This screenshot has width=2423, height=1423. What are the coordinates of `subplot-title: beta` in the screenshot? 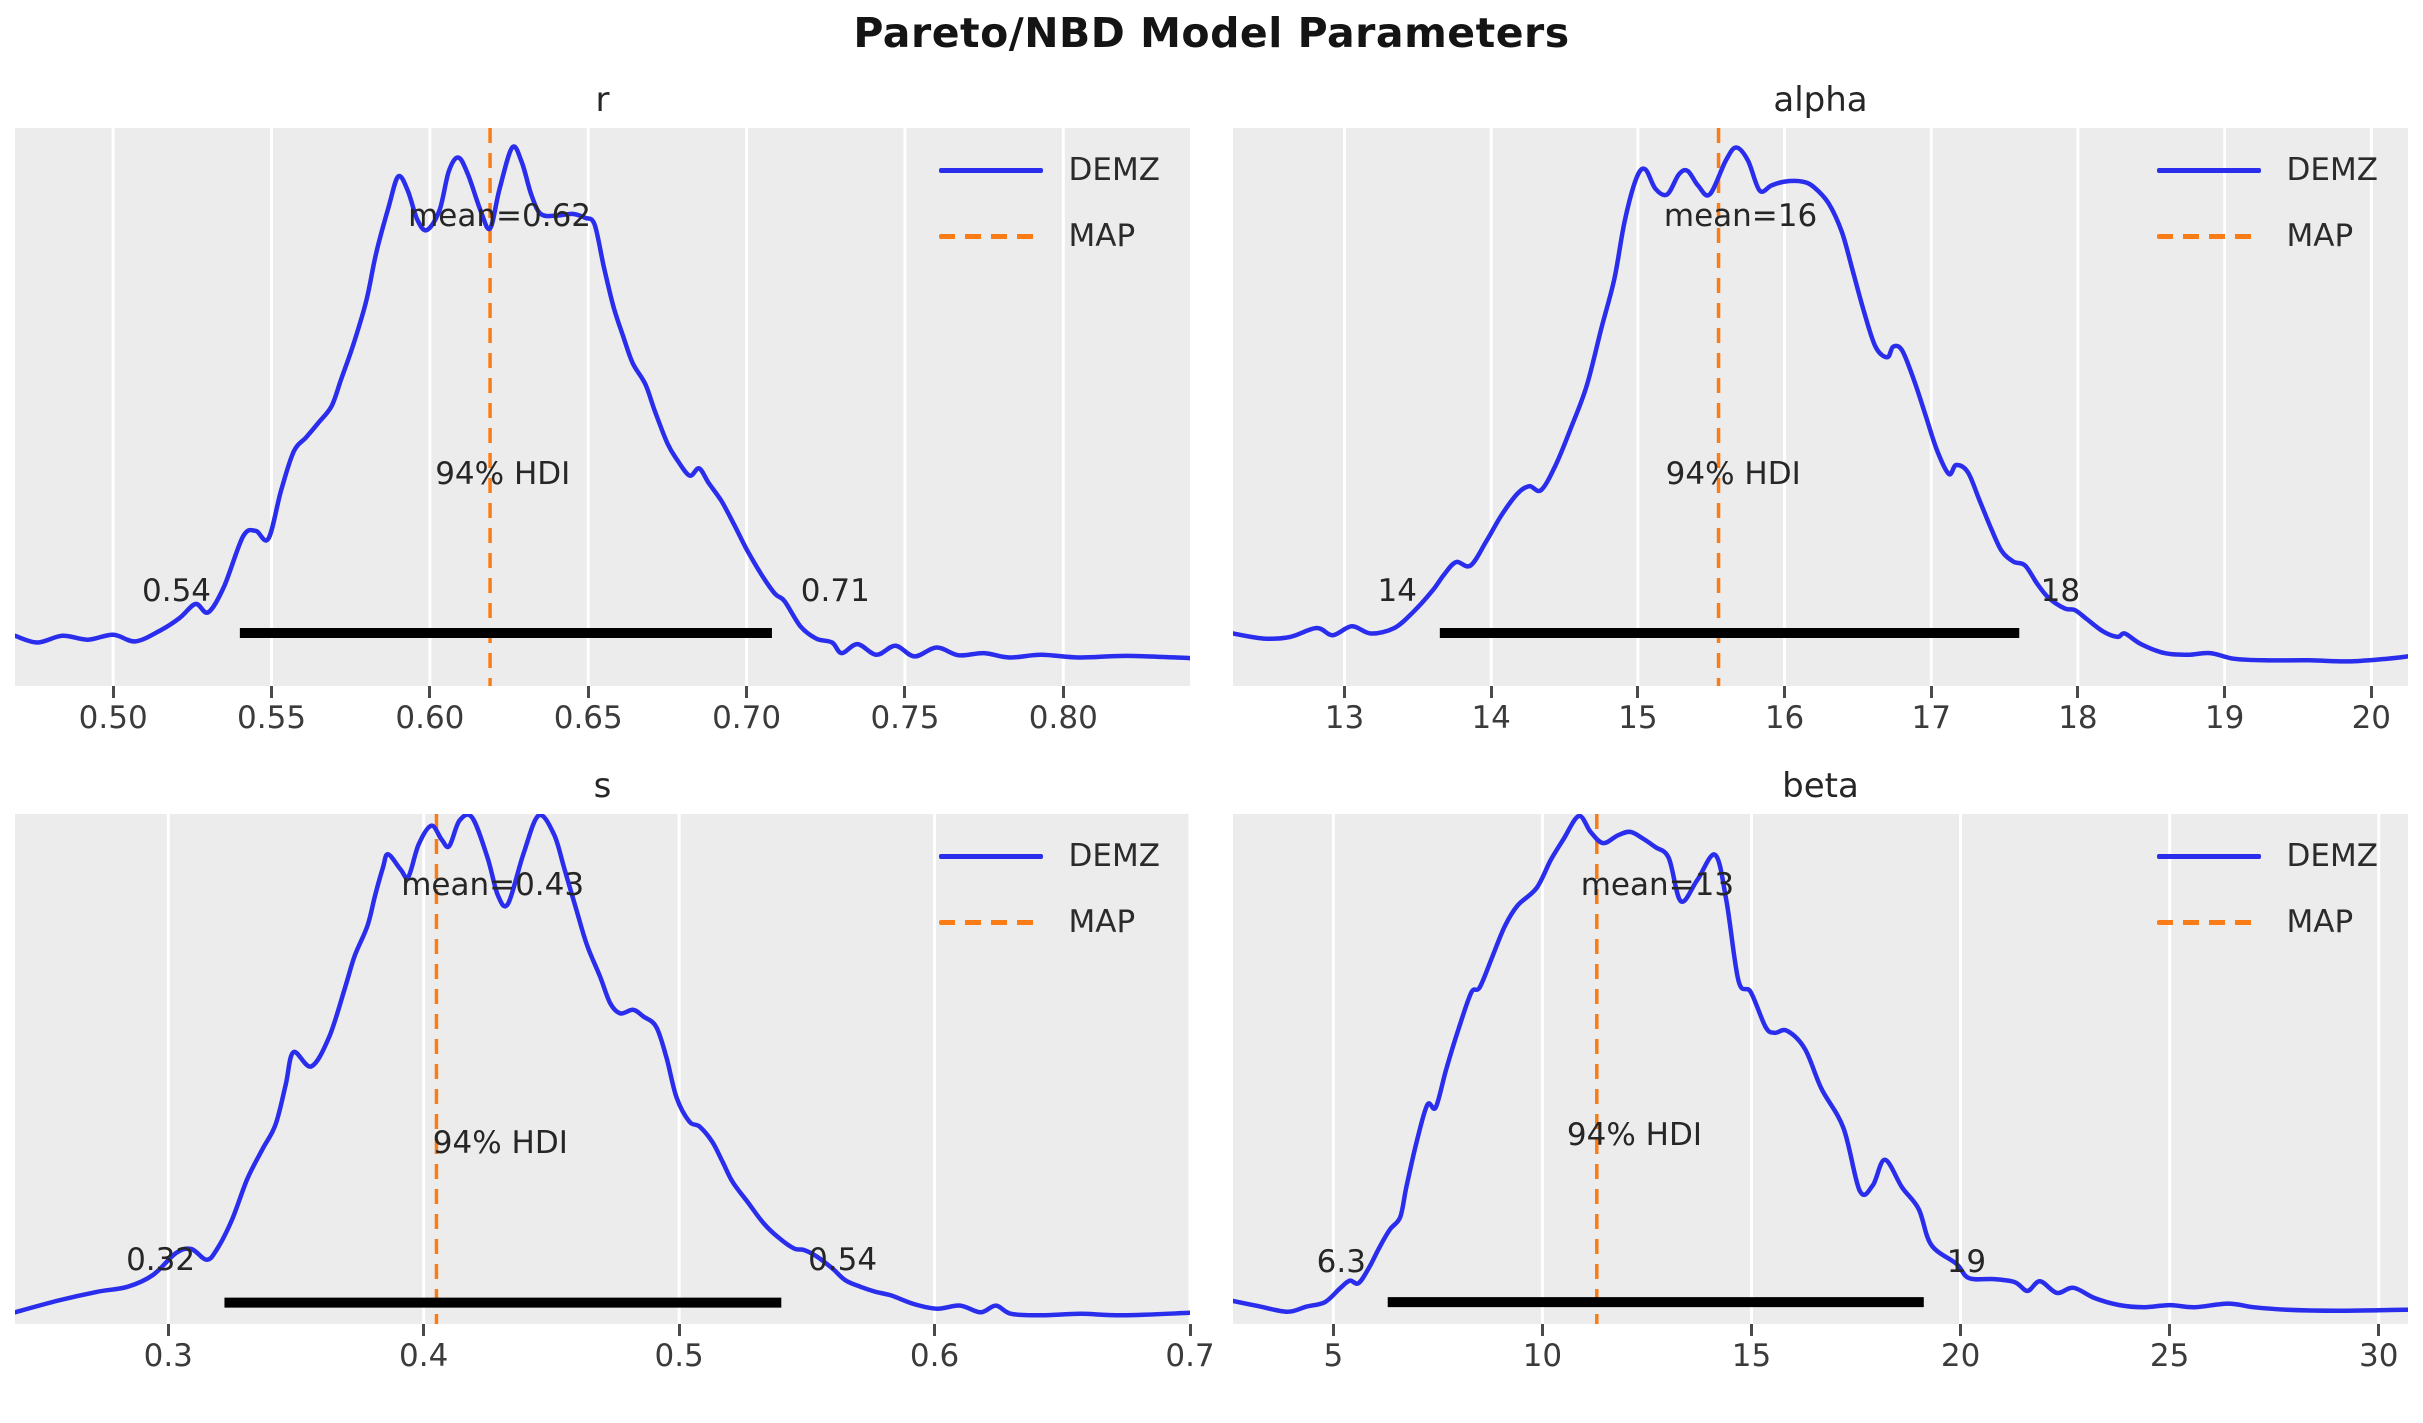 It's located at (1820, 786).